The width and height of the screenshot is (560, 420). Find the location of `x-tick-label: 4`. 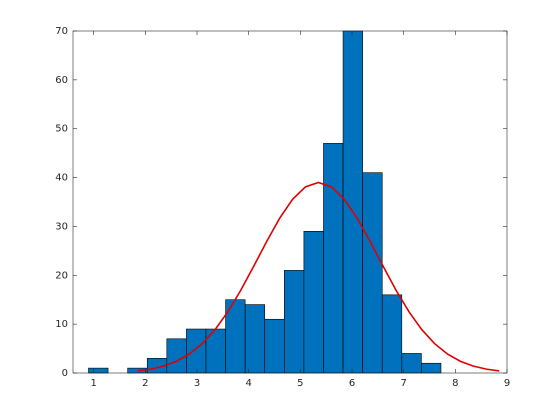

x-tick-label: 4 is located at coordinates (248, 383).